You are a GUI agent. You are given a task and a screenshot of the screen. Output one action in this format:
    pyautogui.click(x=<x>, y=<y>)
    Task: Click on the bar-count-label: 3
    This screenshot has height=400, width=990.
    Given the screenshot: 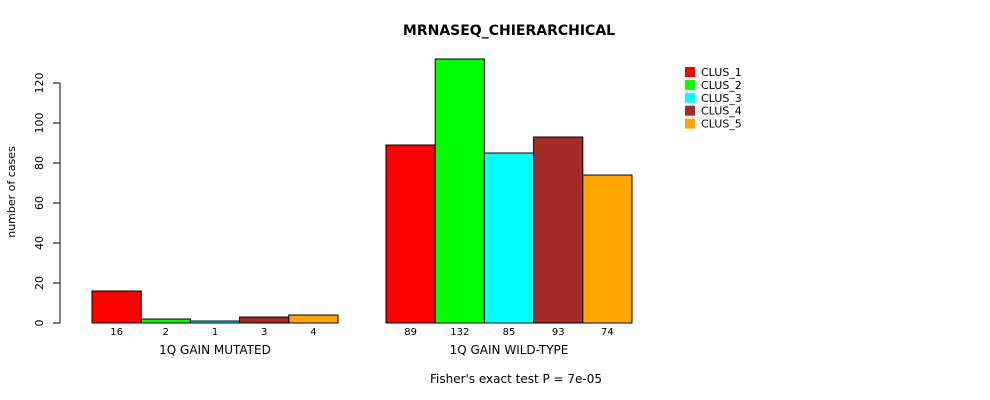 What is the action you would take?
    pyautogui.click(x=264, y=332)
    